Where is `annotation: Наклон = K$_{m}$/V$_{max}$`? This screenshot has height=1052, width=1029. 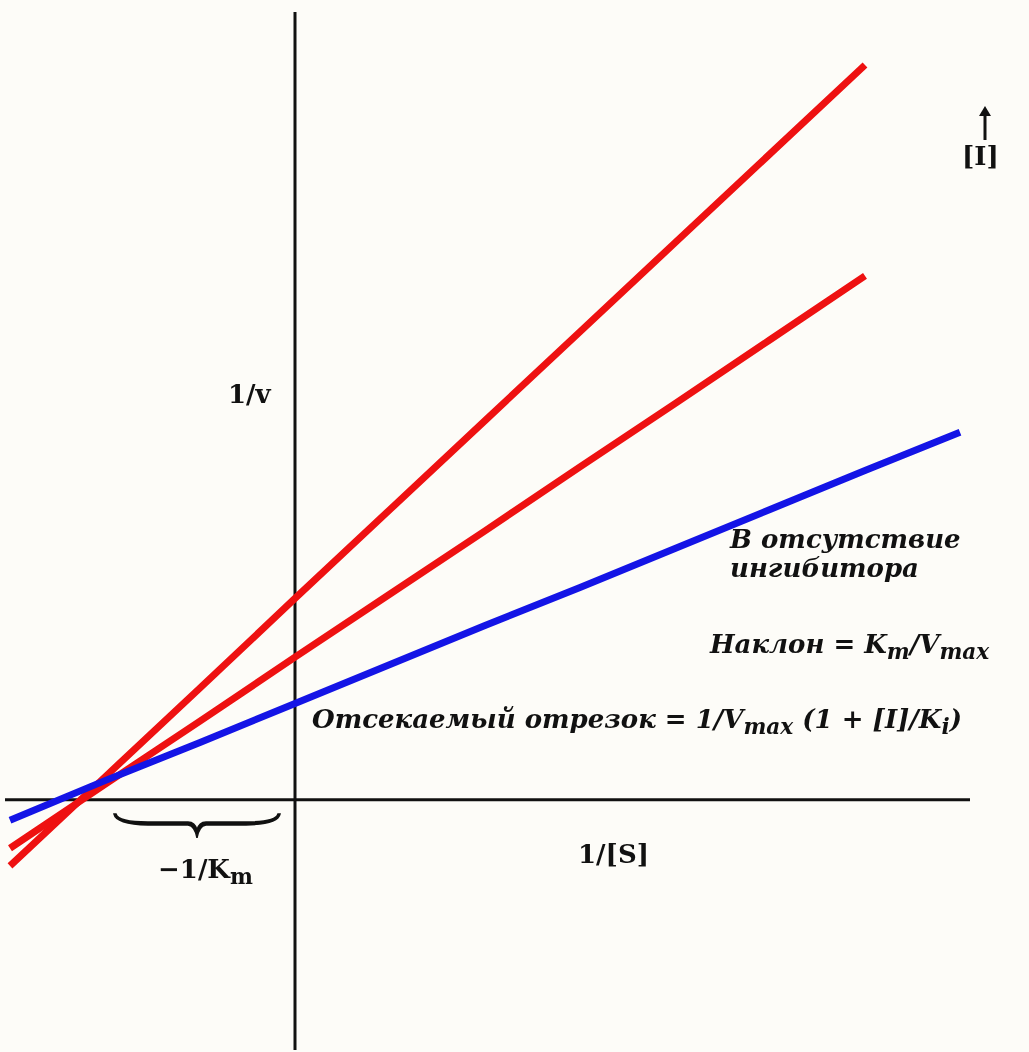 annotation: Наклон = K$_{m}$/V$_{max}$ is located at coordinates (850, 647).